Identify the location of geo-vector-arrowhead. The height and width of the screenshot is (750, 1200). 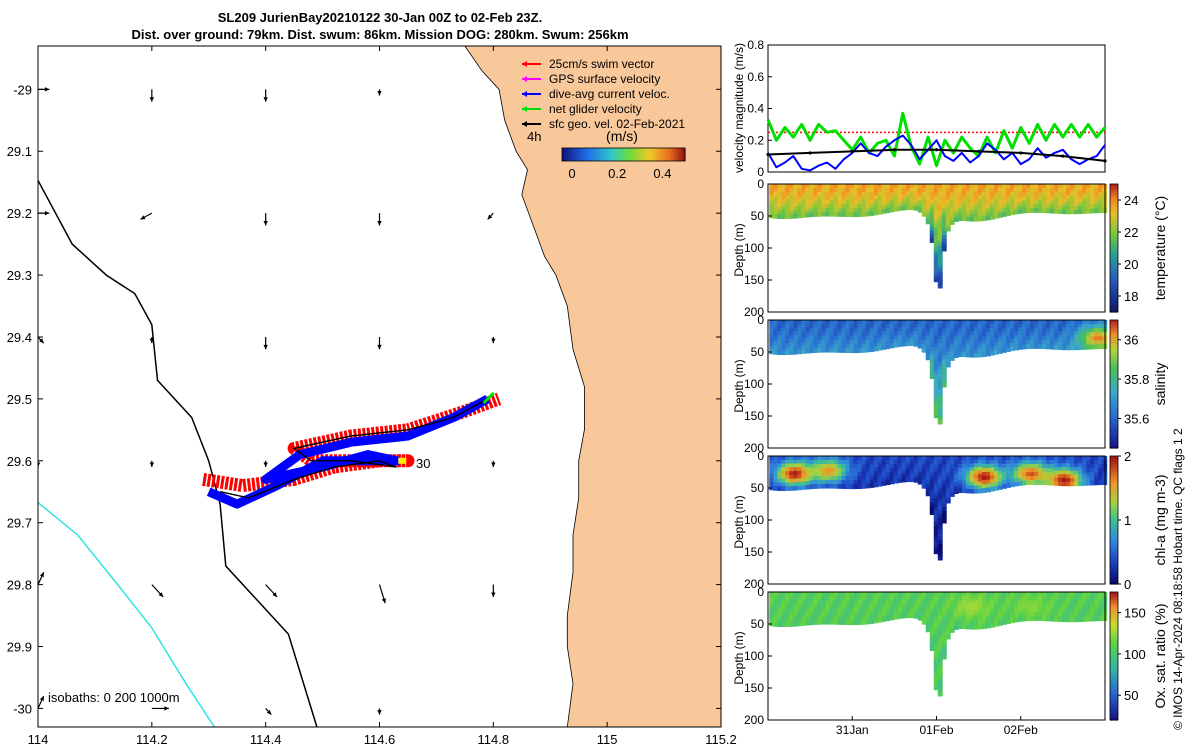
(41, 575).